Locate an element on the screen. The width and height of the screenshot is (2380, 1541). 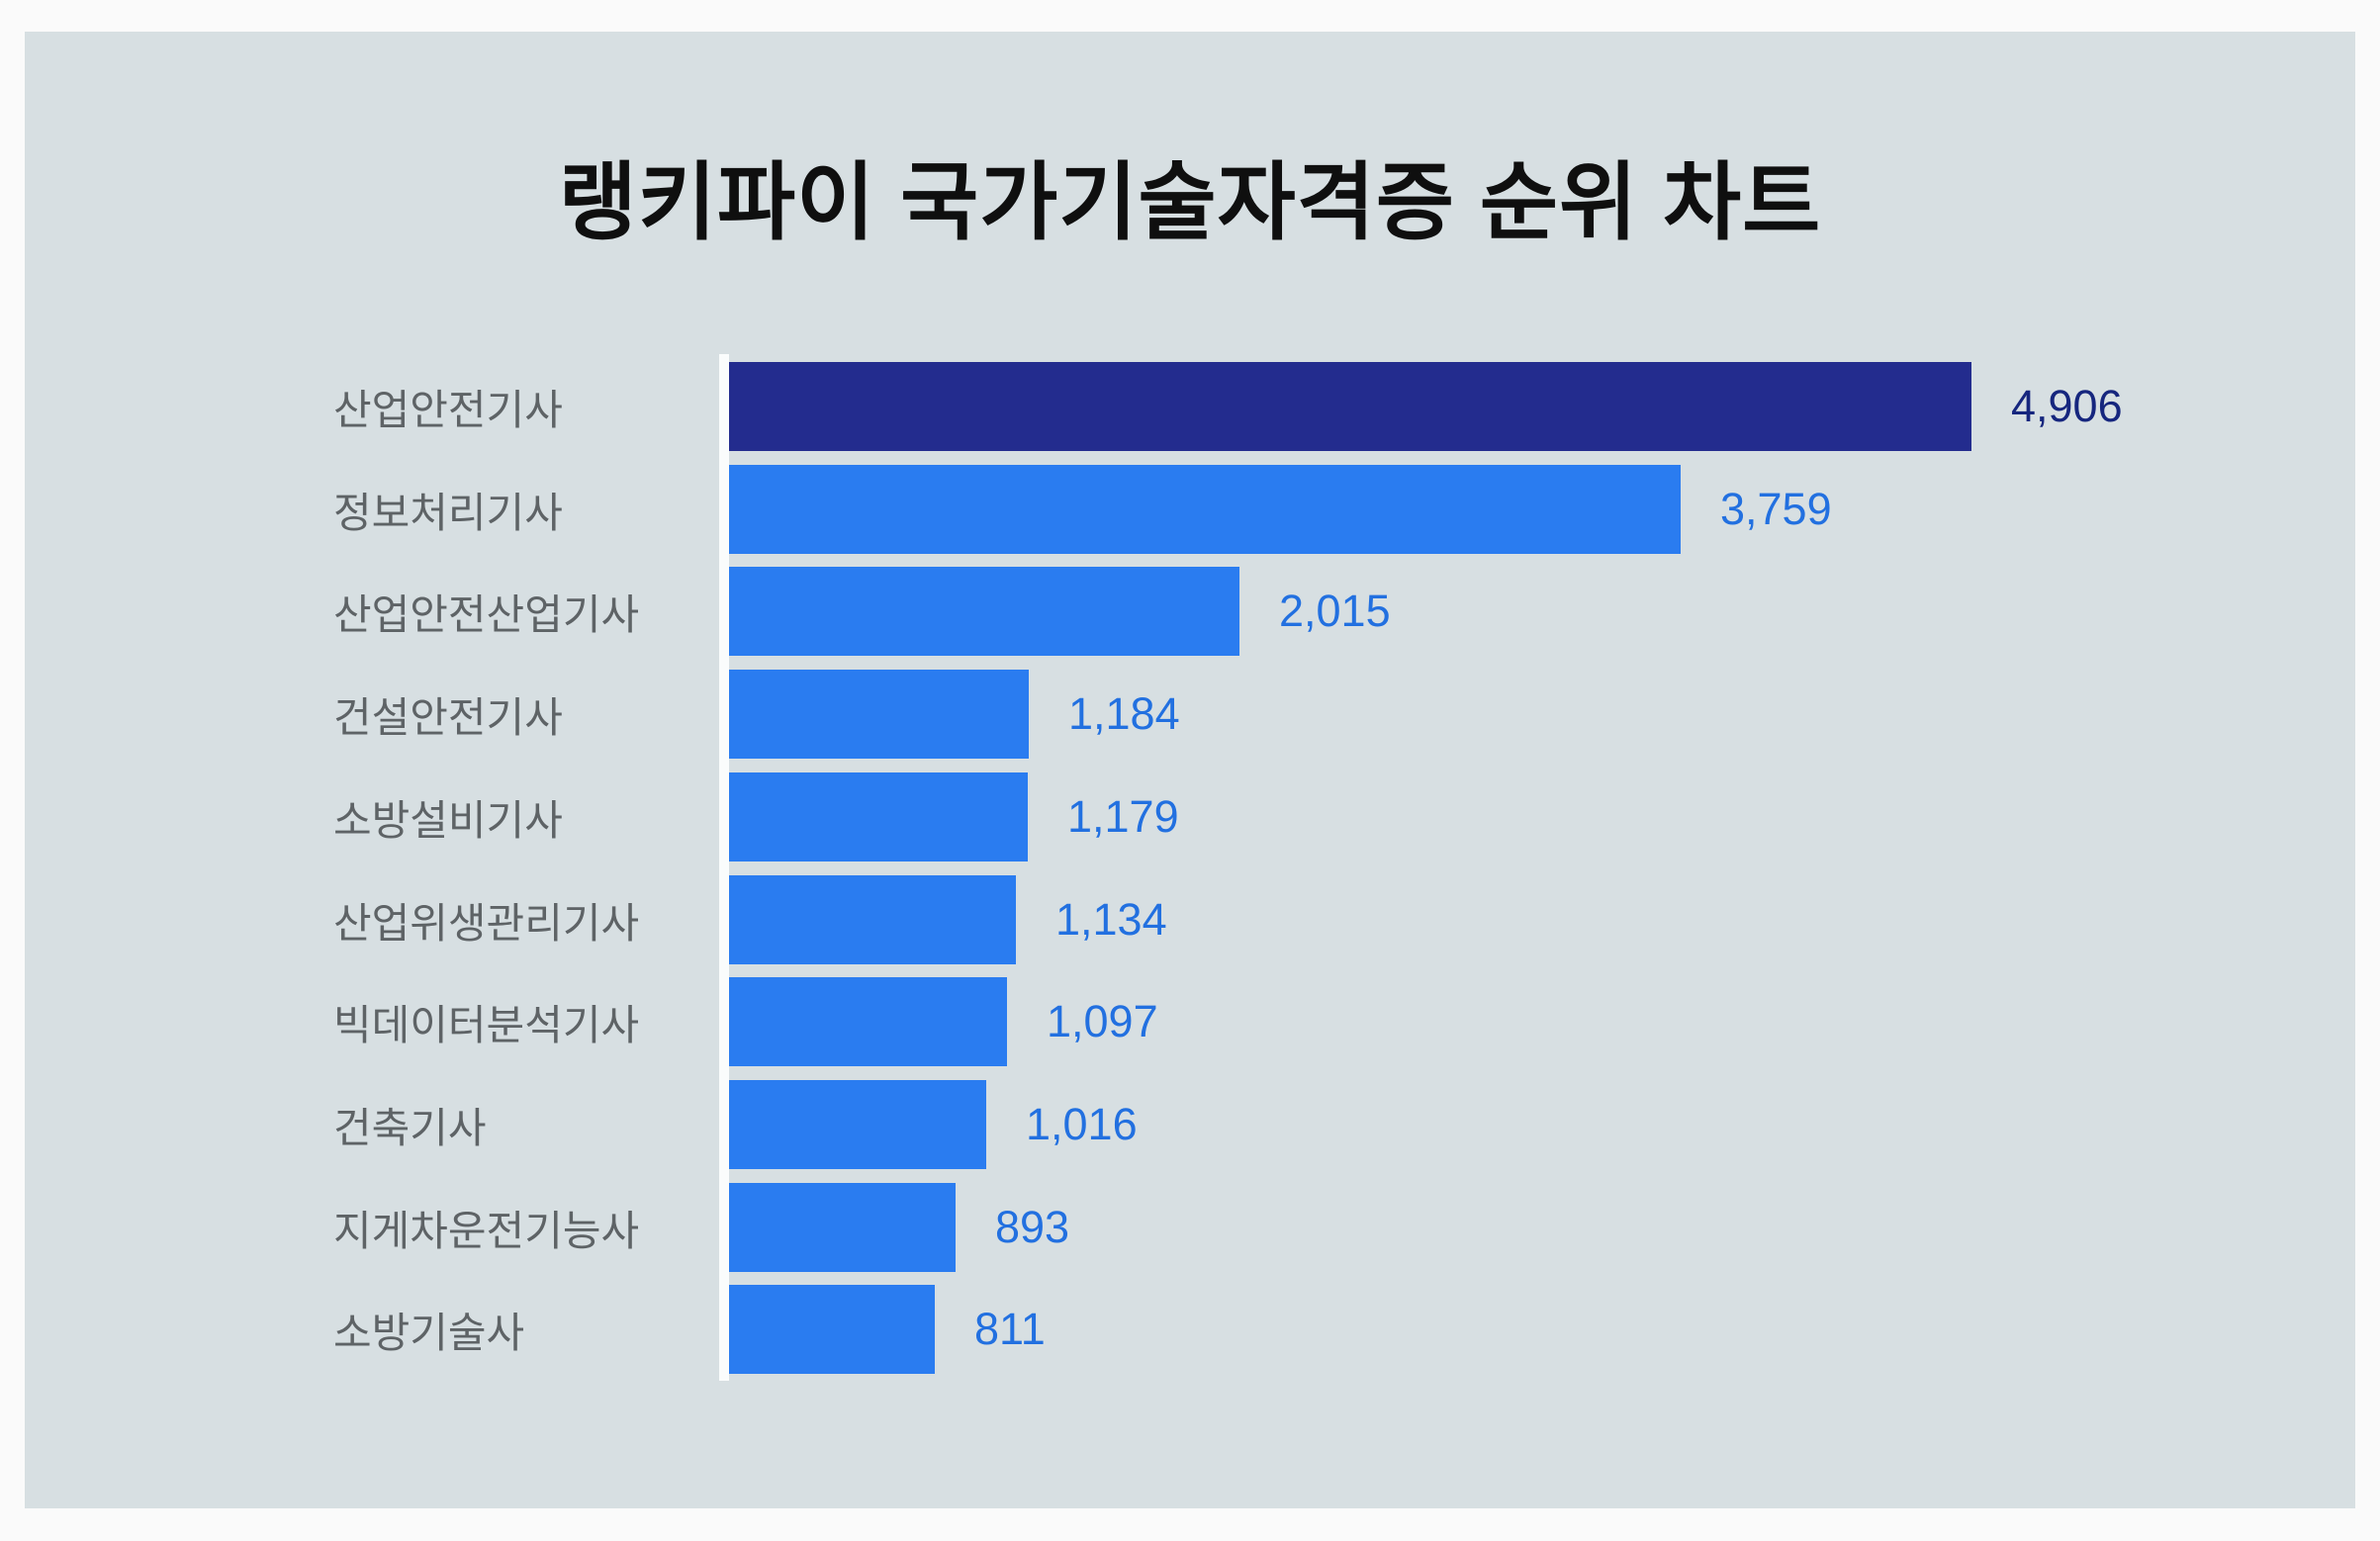
bar-row: 산업위생관리기사 1,134 is located at coordinates (1190, 919).